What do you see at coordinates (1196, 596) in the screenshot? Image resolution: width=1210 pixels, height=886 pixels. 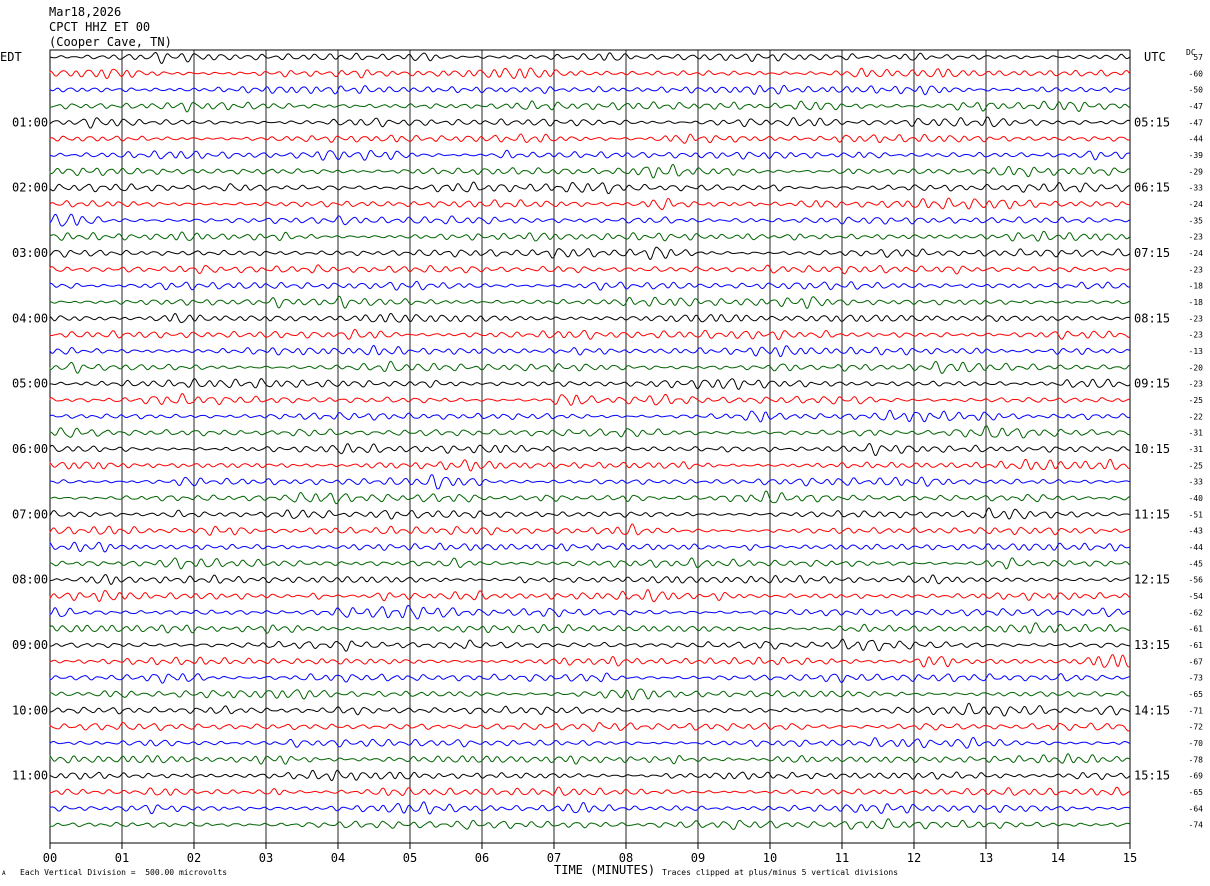 I see `dc-offset-label: -54` at bounding box center [1196, 596].